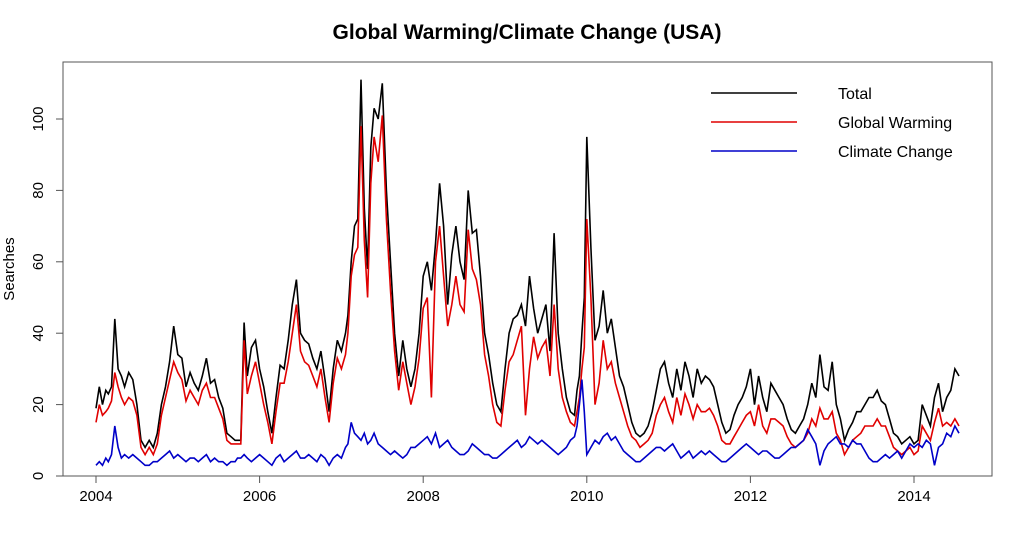 The width and height of the screenshot is (1024, 554). I want to click on y-tick-label: 20, so click(38, 404).